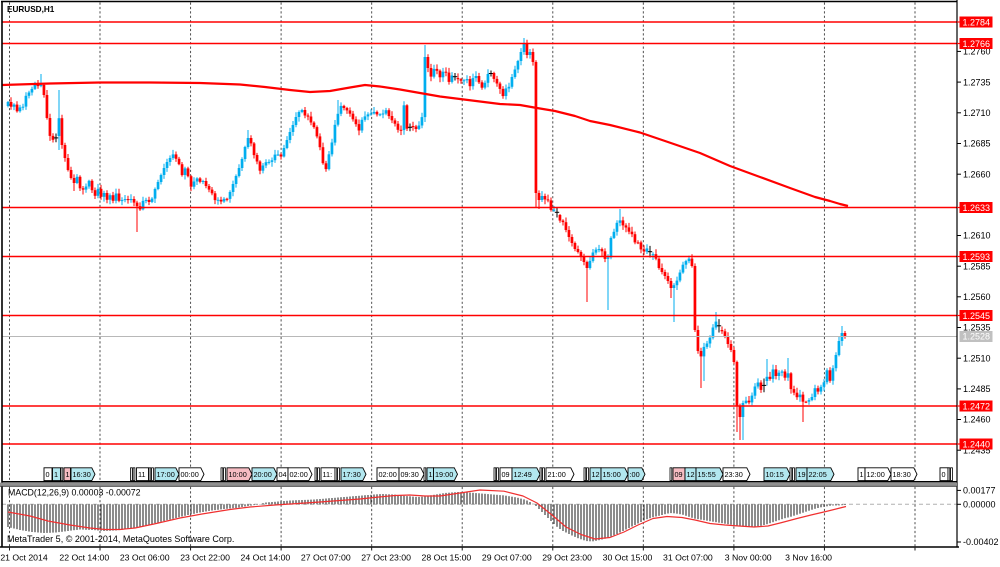 The height and width of the screenshot is (567, 1000). What do you see at coordinates (775, 474) in the screenshot?
I see `svg-text: 10:15` at bounding box center [775, 474].